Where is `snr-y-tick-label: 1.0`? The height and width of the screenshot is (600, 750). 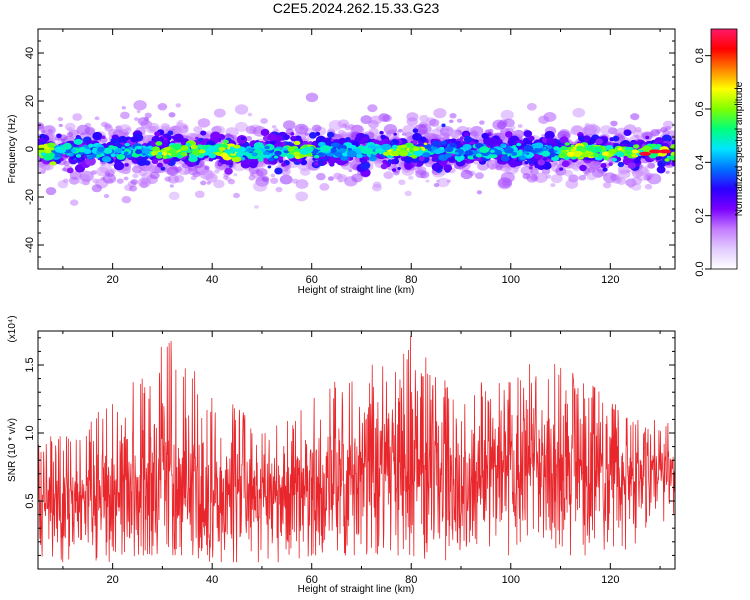 snr-y-tick-label: 1.0 is located at coordinates (30, 432).